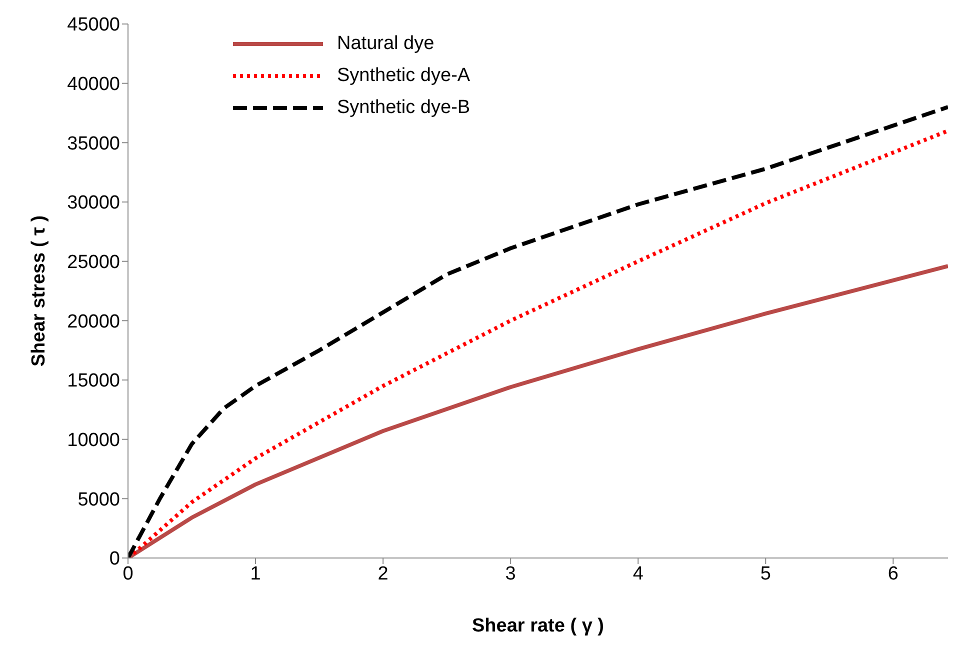  What do you see at coordinates (93, 381) in the screenshot?
I see `y-tick-label: 15000` at bounding box center [93, 381].